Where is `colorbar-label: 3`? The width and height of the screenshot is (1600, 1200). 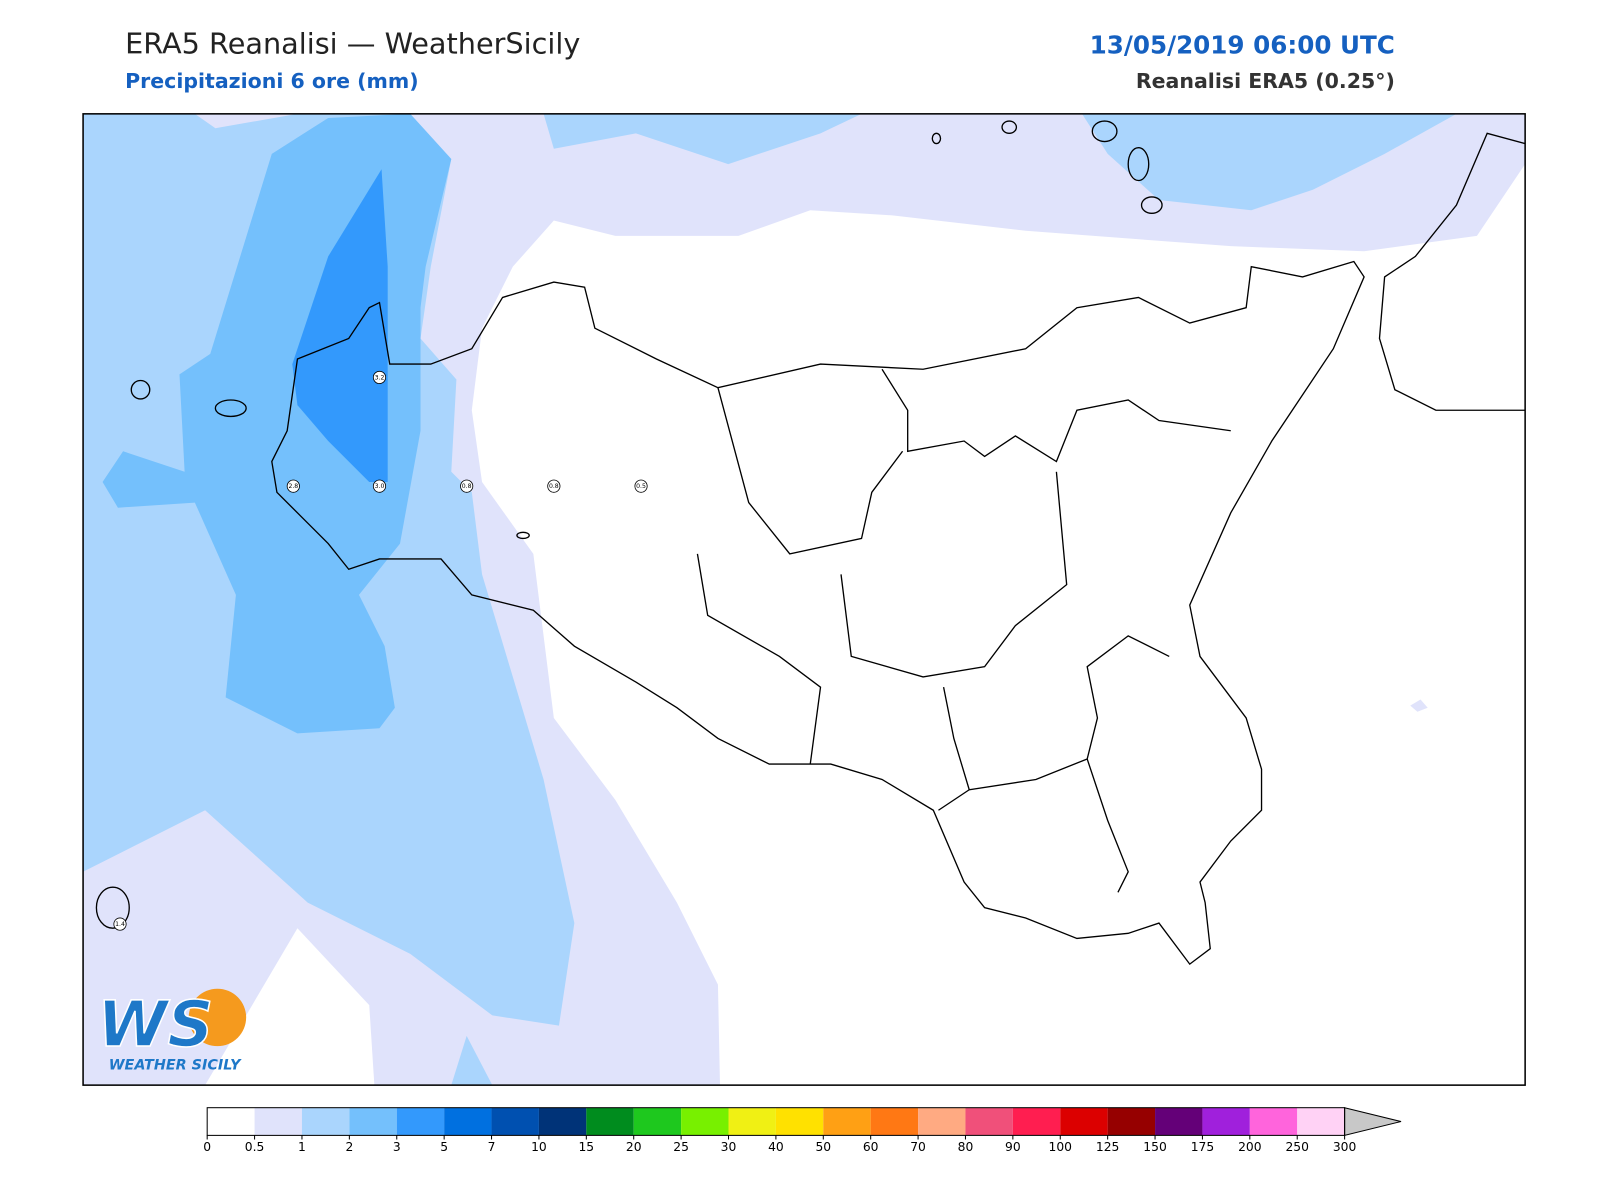
colorbar-label: 3 is located at coordinates (397, 1147).